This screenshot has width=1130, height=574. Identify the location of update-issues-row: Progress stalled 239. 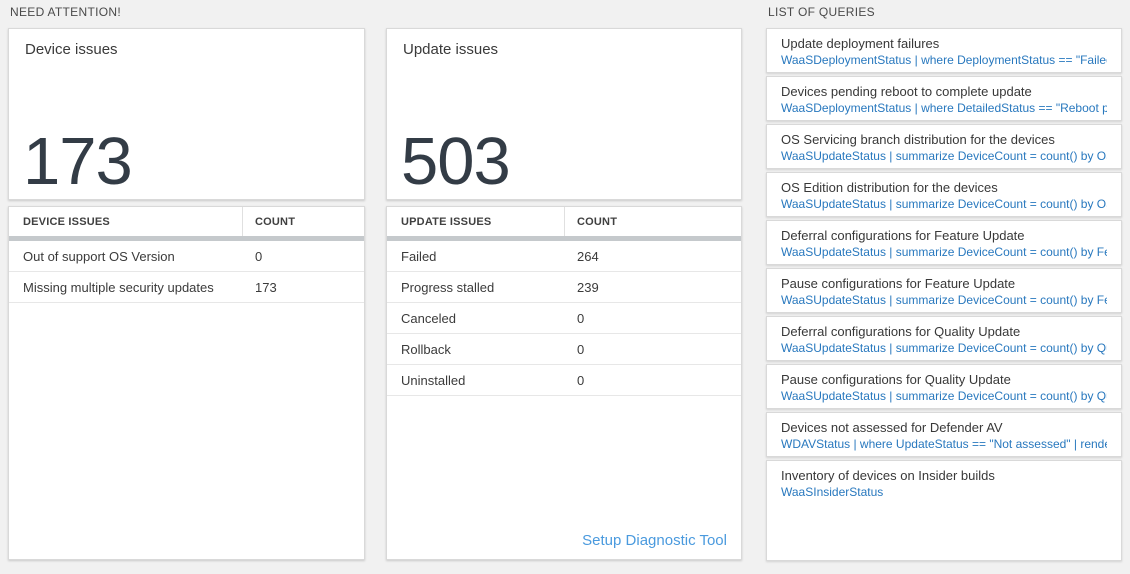
(564, 287).